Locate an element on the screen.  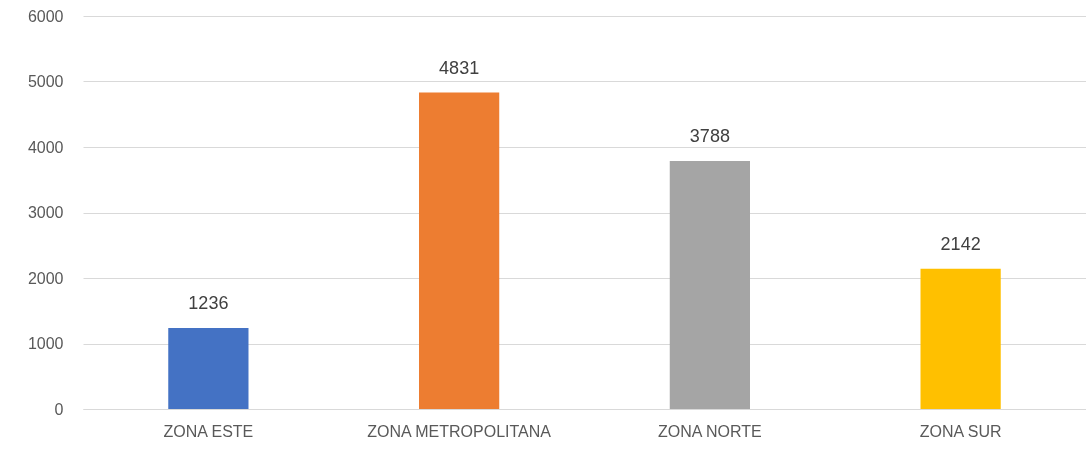
y-tick-label: 1000 is located at coordinates (45, 343).